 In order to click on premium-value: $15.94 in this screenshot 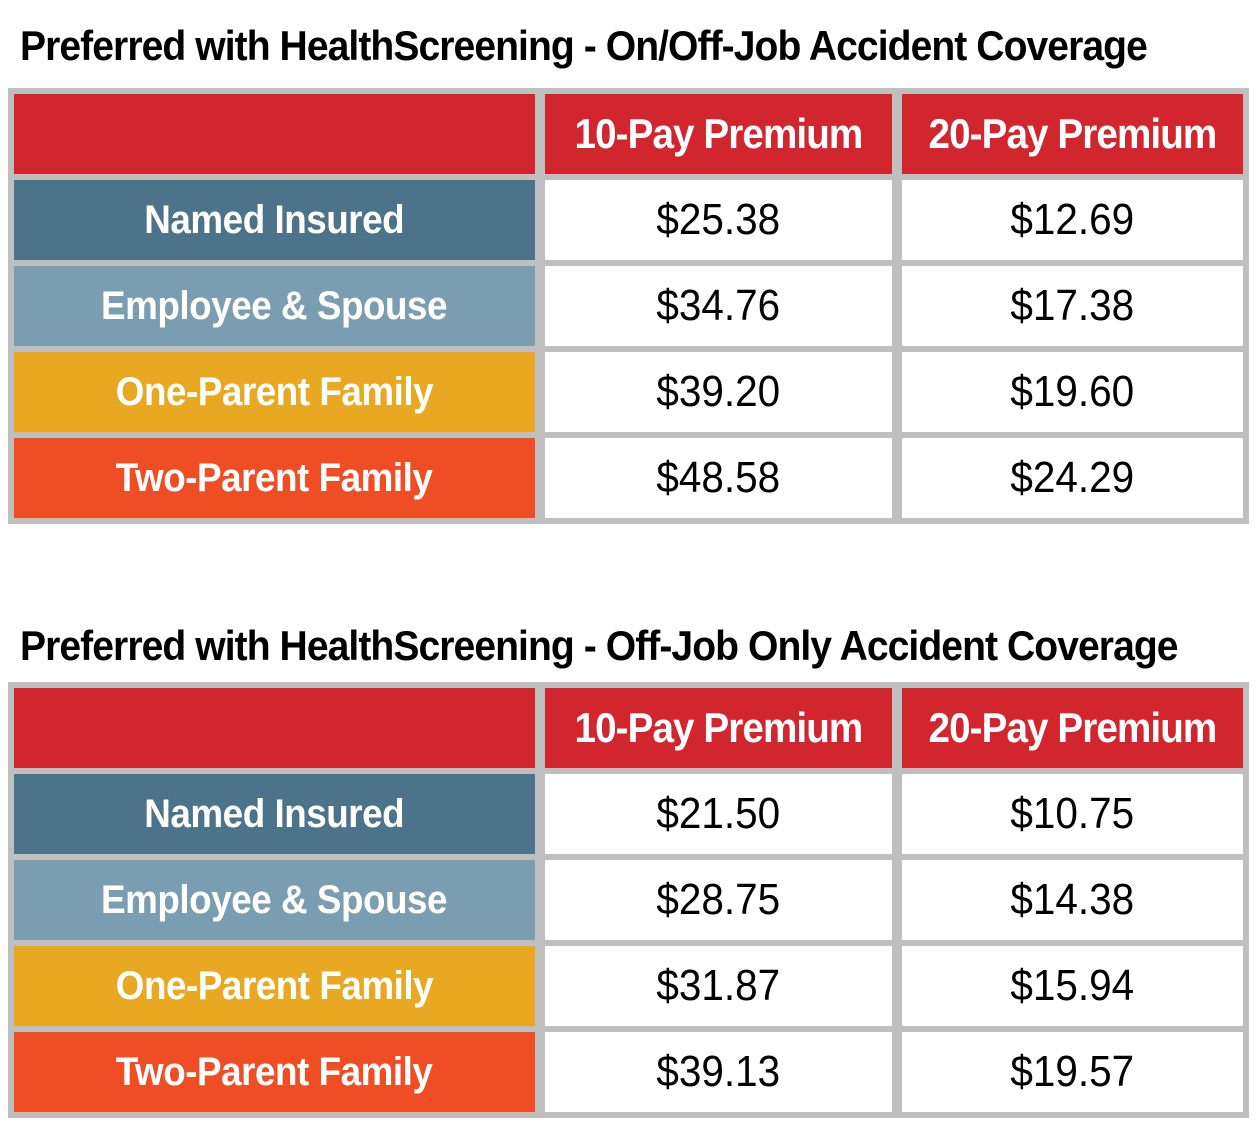, I will do `click(1072, 985)`.